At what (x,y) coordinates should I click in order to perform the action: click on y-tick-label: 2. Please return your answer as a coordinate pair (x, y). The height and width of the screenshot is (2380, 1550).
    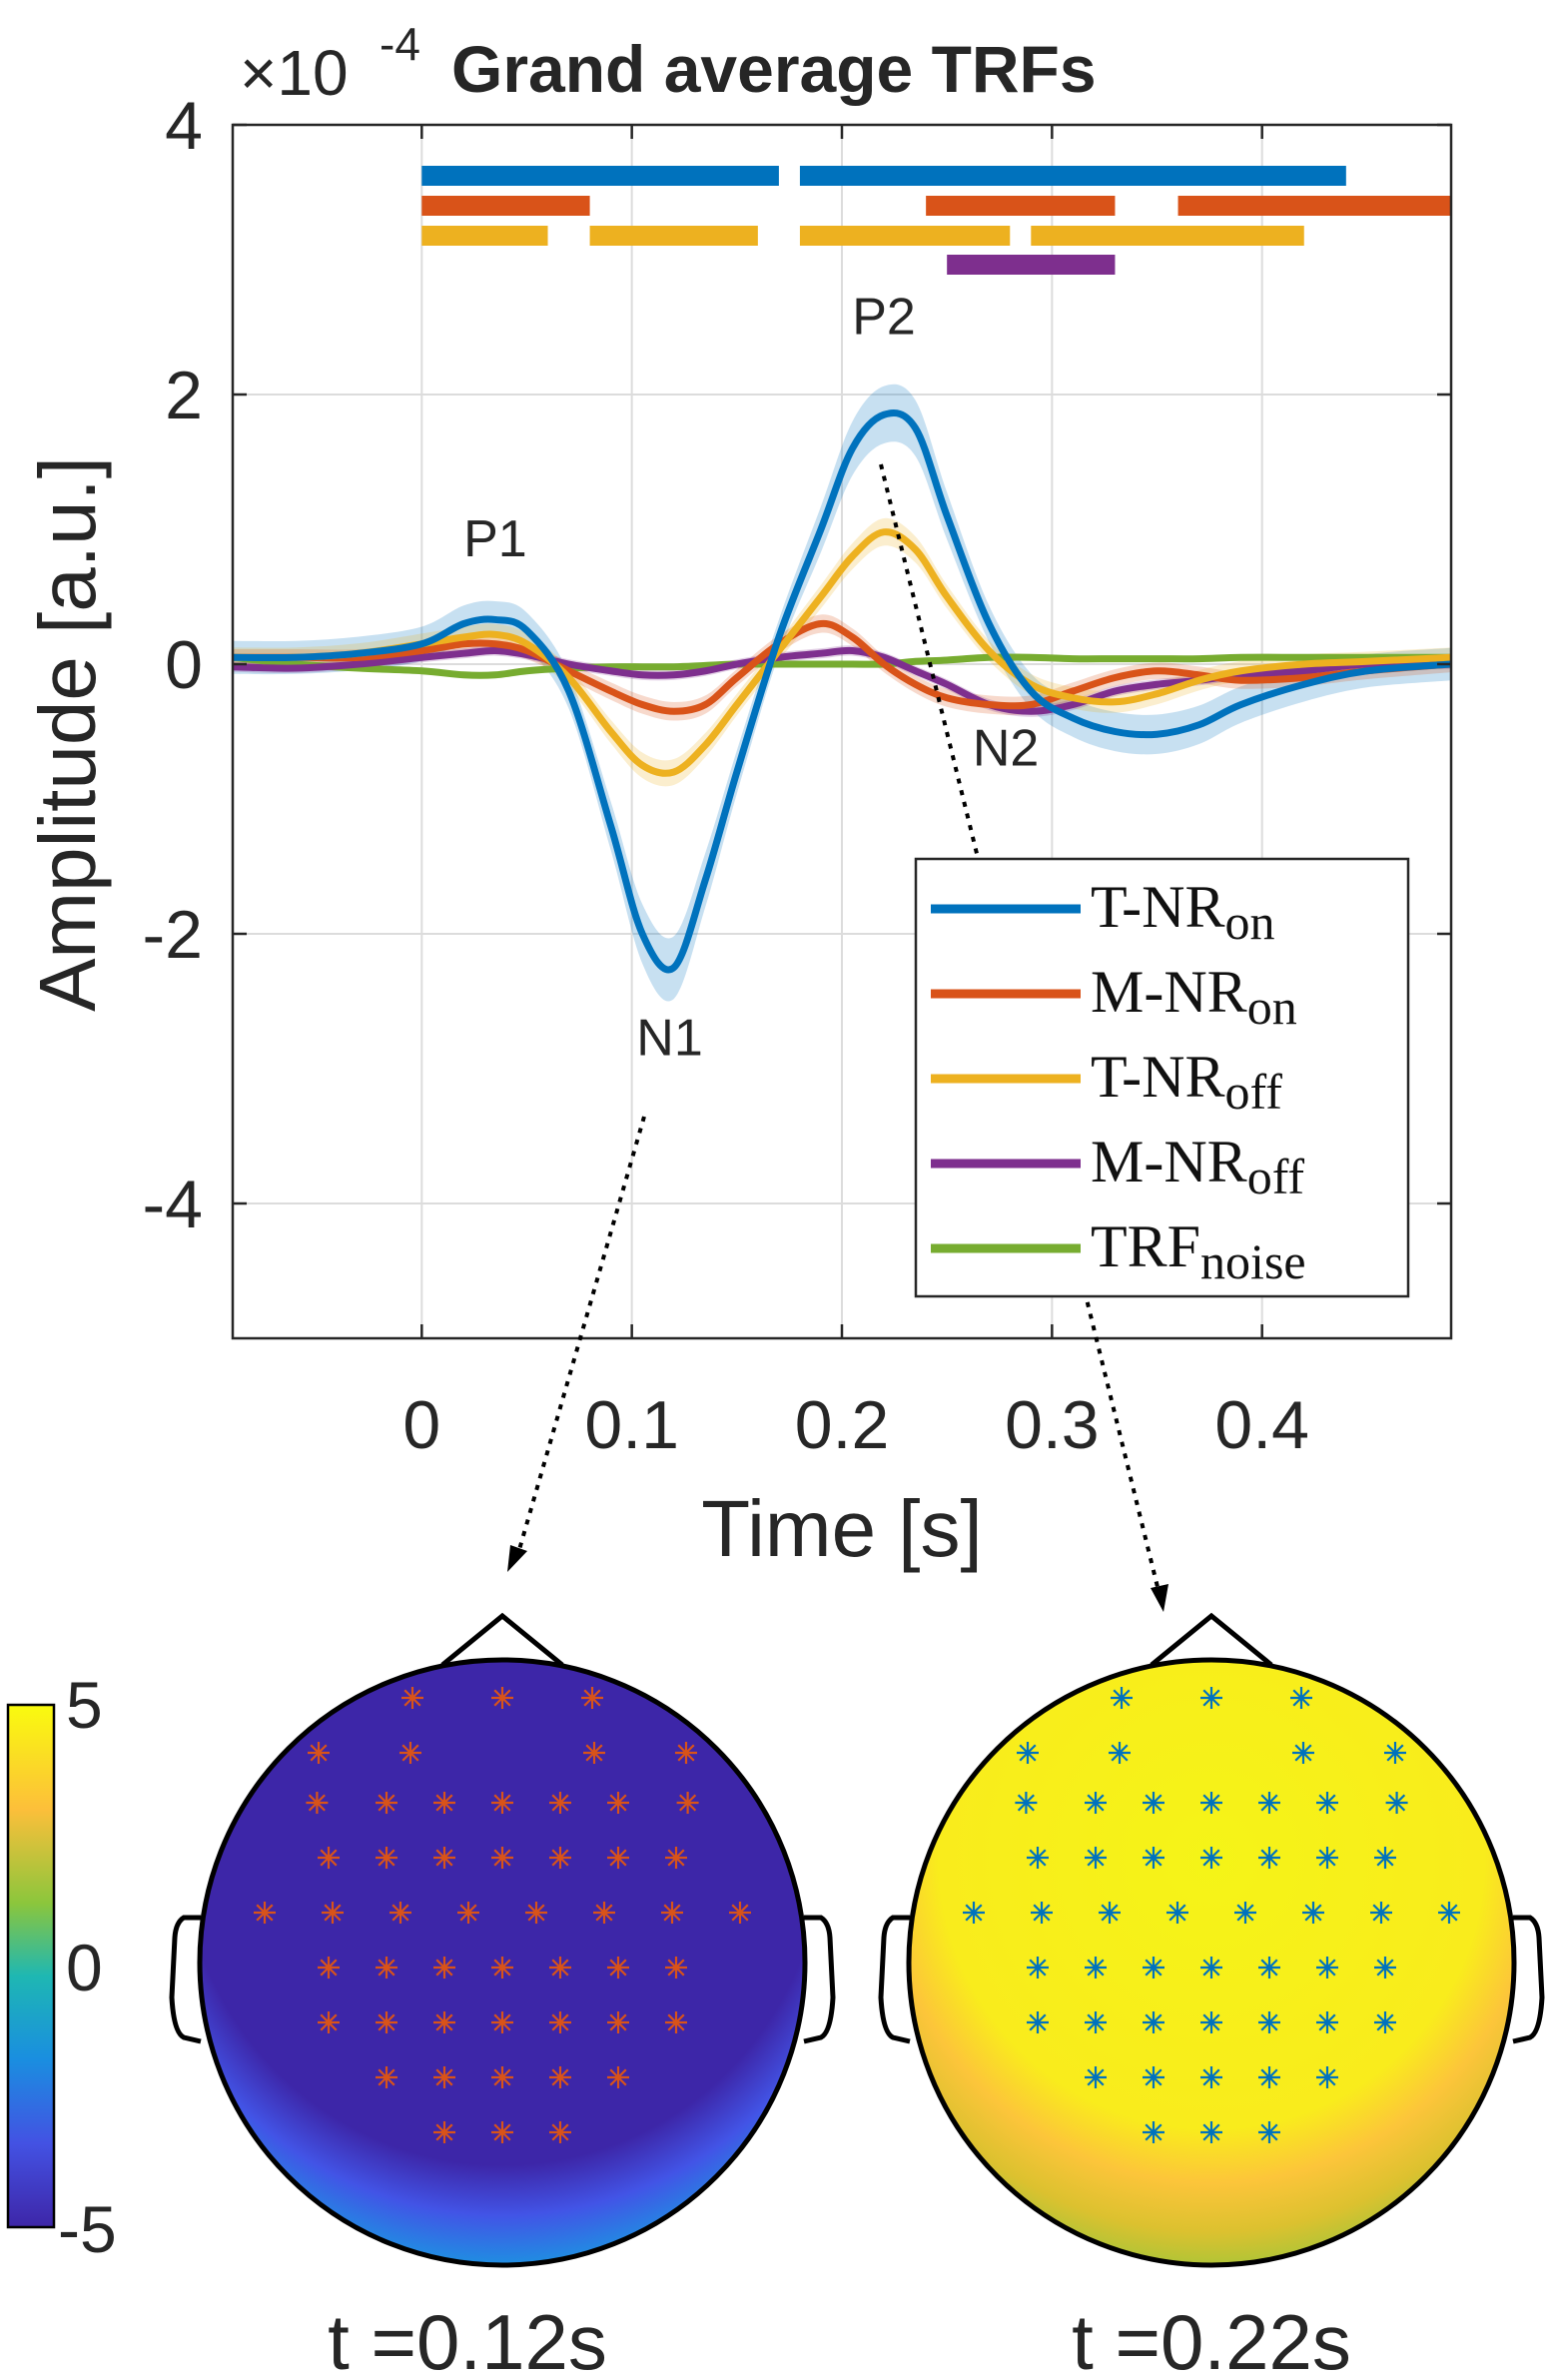
    Looking at the image, I should click on (184, 395).